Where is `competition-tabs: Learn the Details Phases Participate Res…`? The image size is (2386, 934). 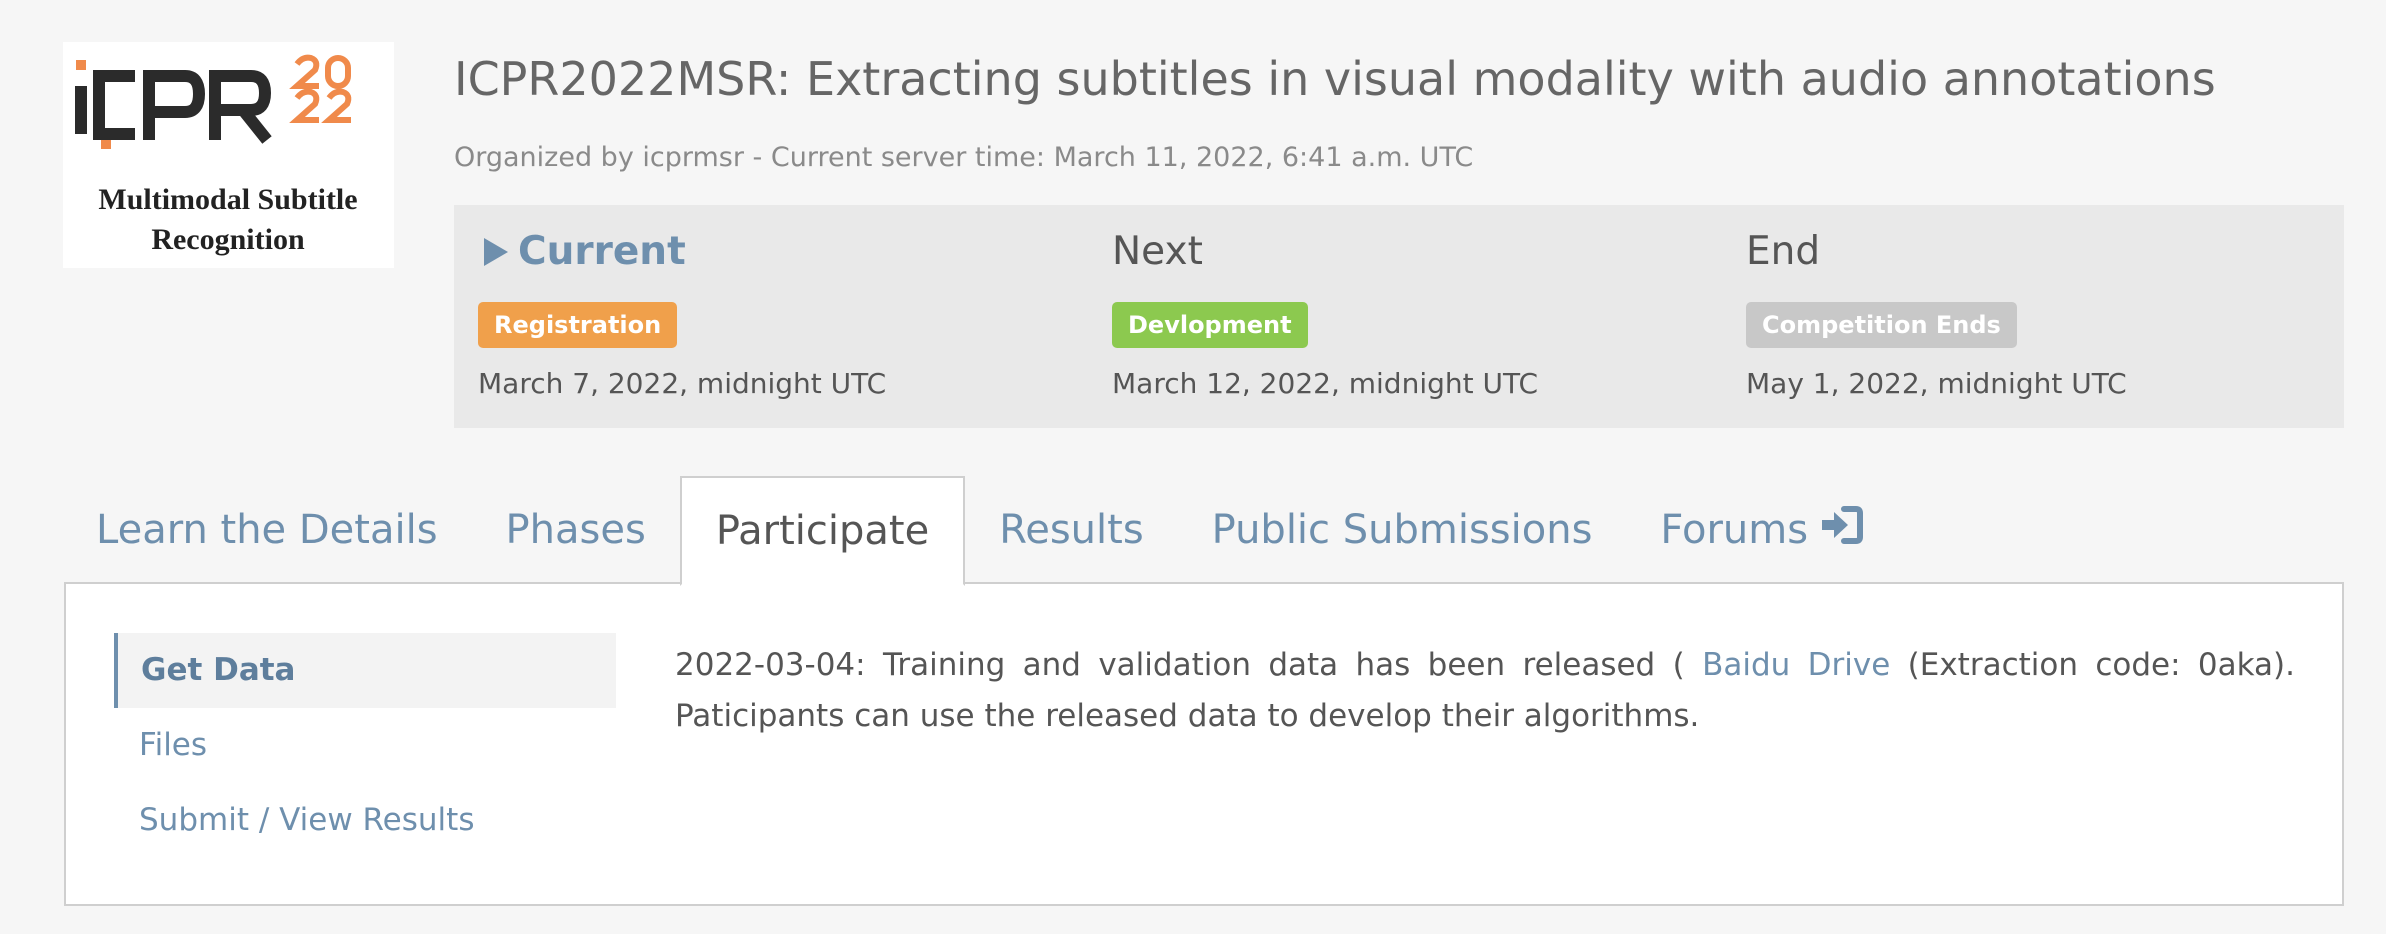
competition-tabs: Learn the Details Phases Participate Res… is located at coordinates (981, 531).